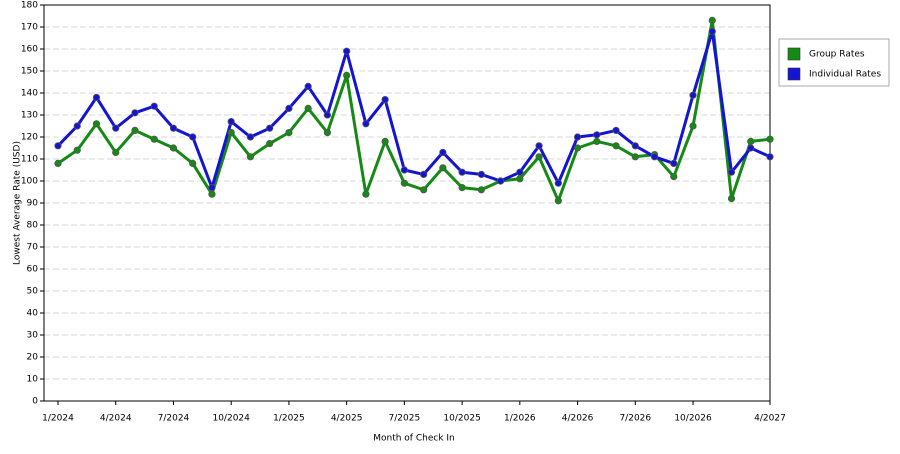 This screenshot has height=454, width=900. Describe the element at coordinates (18, 203) in the screenshot. I see `y-axis-title: Lowest Average Rate (USD)` at that location.